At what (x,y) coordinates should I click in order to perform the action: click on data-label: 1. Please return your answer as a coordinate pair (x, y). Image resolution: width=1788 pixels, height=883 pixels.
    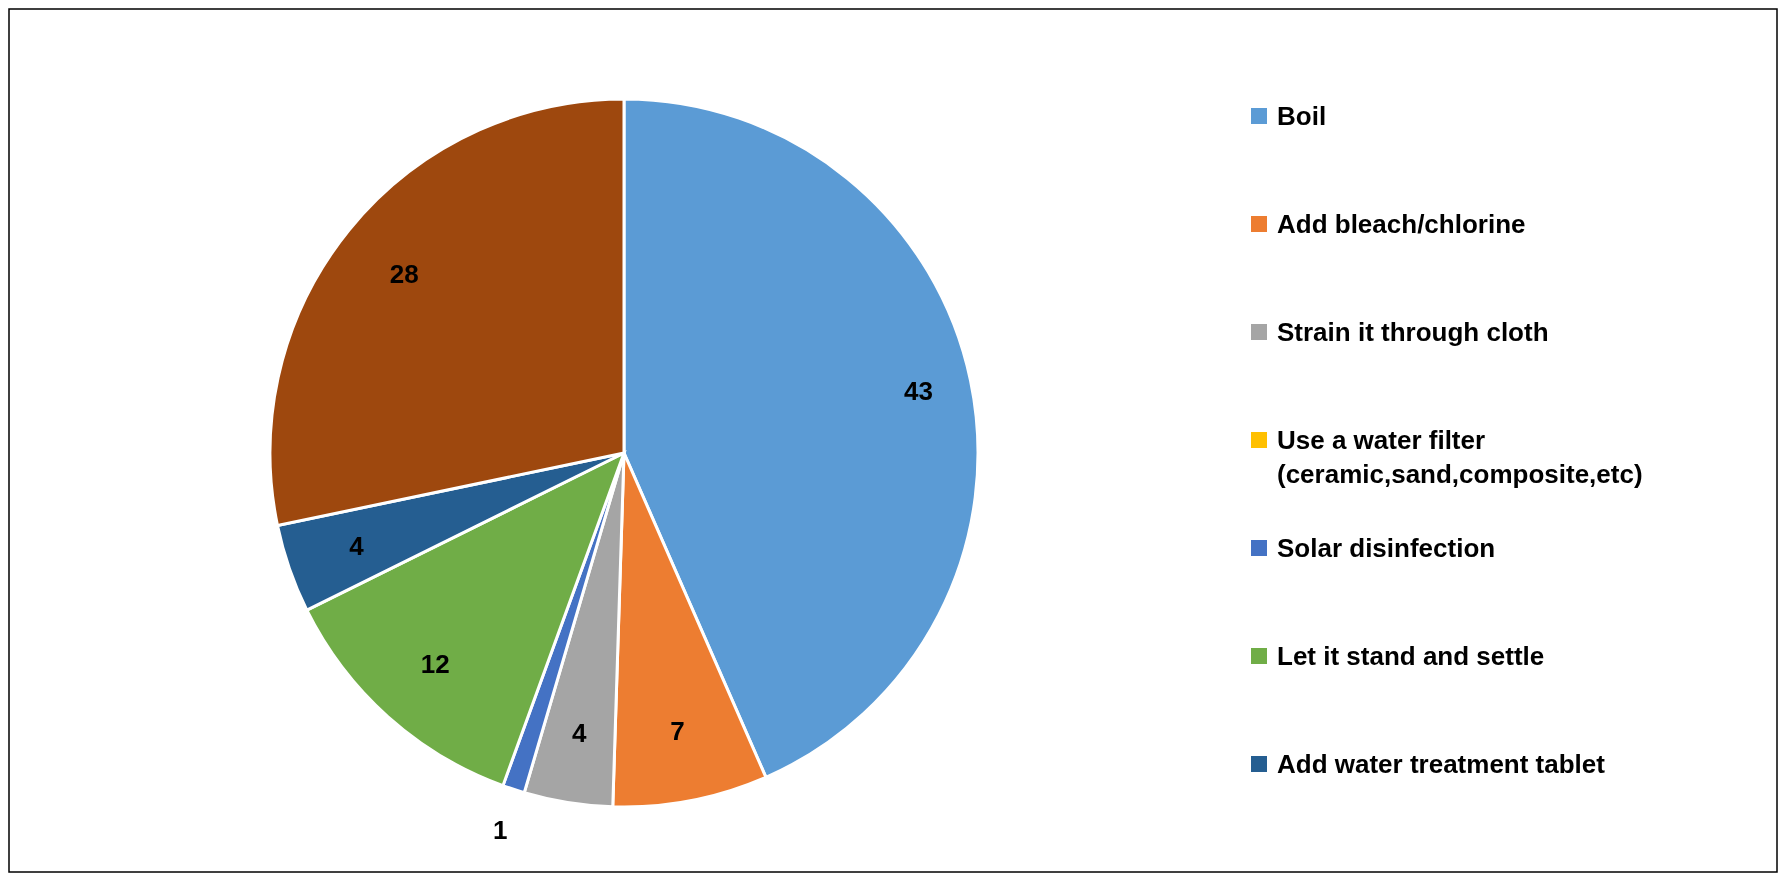
    Looking at the image, I should click on (500, 829).